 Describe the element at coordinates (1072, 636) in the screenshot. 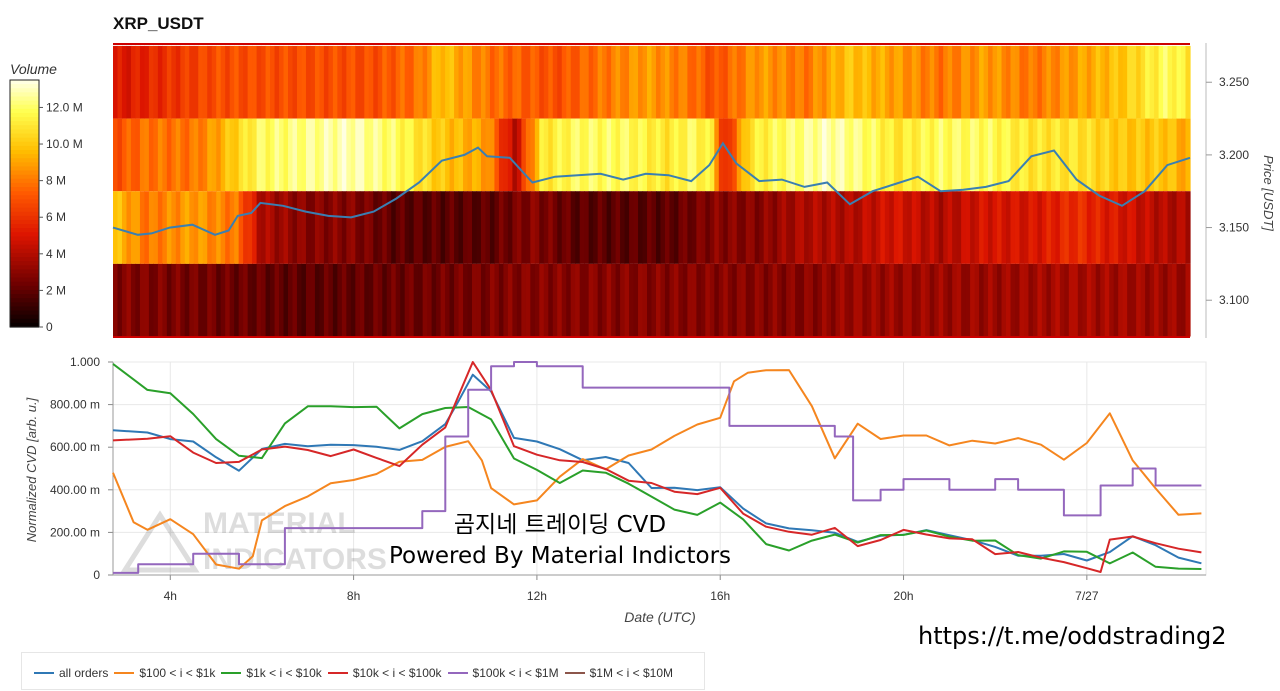

I see `telegram-link: https://t.me/oddstrading2` at that location.